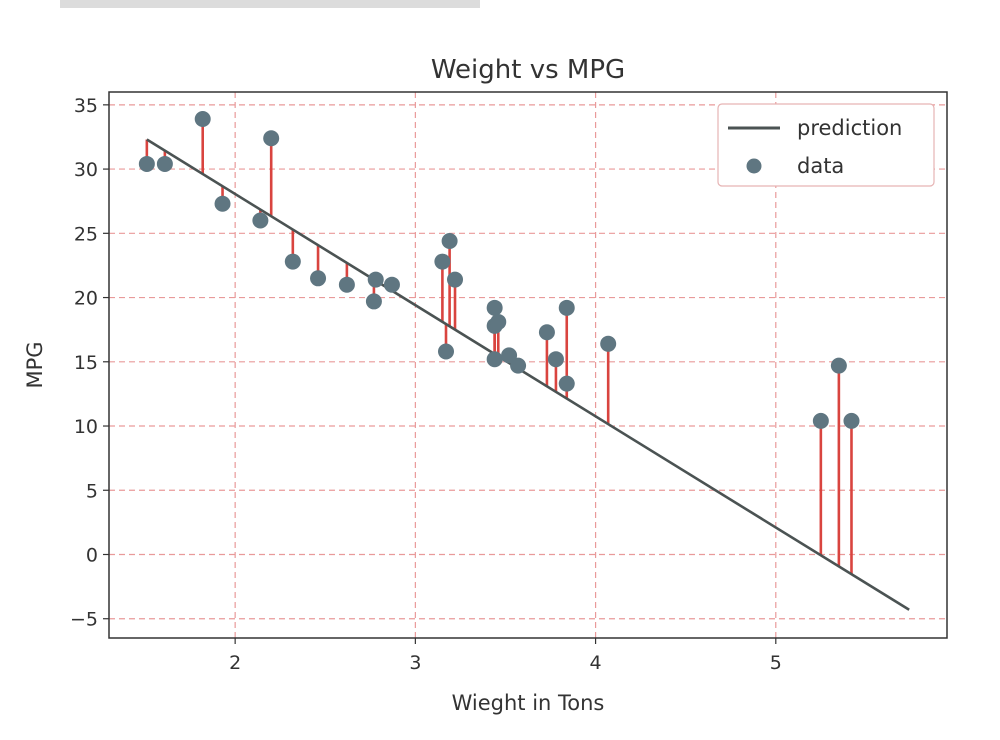 Image resolution: width=1000 pixels, height=740 pixels. I want to click on y-tick-label: 30, so click(86, 170).